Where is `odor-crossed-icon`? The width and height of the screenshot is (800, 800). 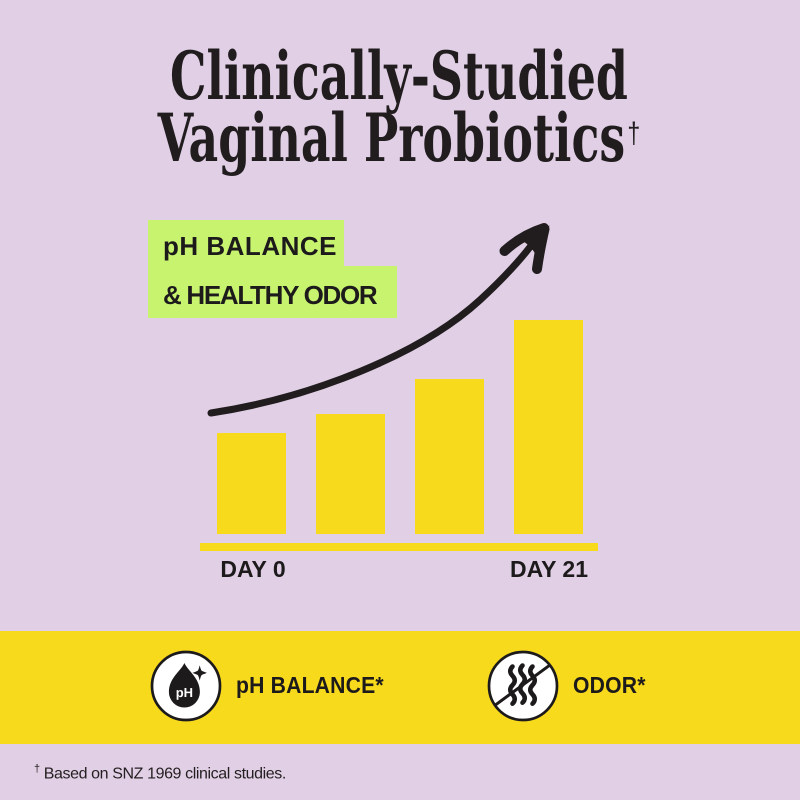 odor-crossed-icon is located at coordinates (523, 685).